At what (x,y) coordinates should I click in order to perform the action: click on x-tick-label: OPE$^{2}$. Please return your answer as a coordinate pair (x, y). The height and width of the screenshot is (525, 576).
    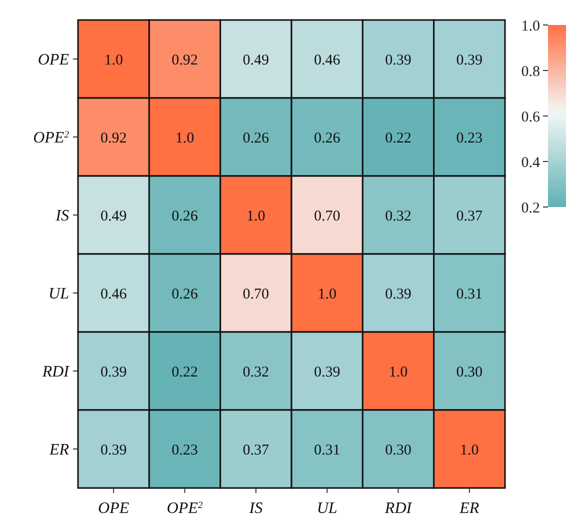
    Looking at the image, I should click on (184, 508).